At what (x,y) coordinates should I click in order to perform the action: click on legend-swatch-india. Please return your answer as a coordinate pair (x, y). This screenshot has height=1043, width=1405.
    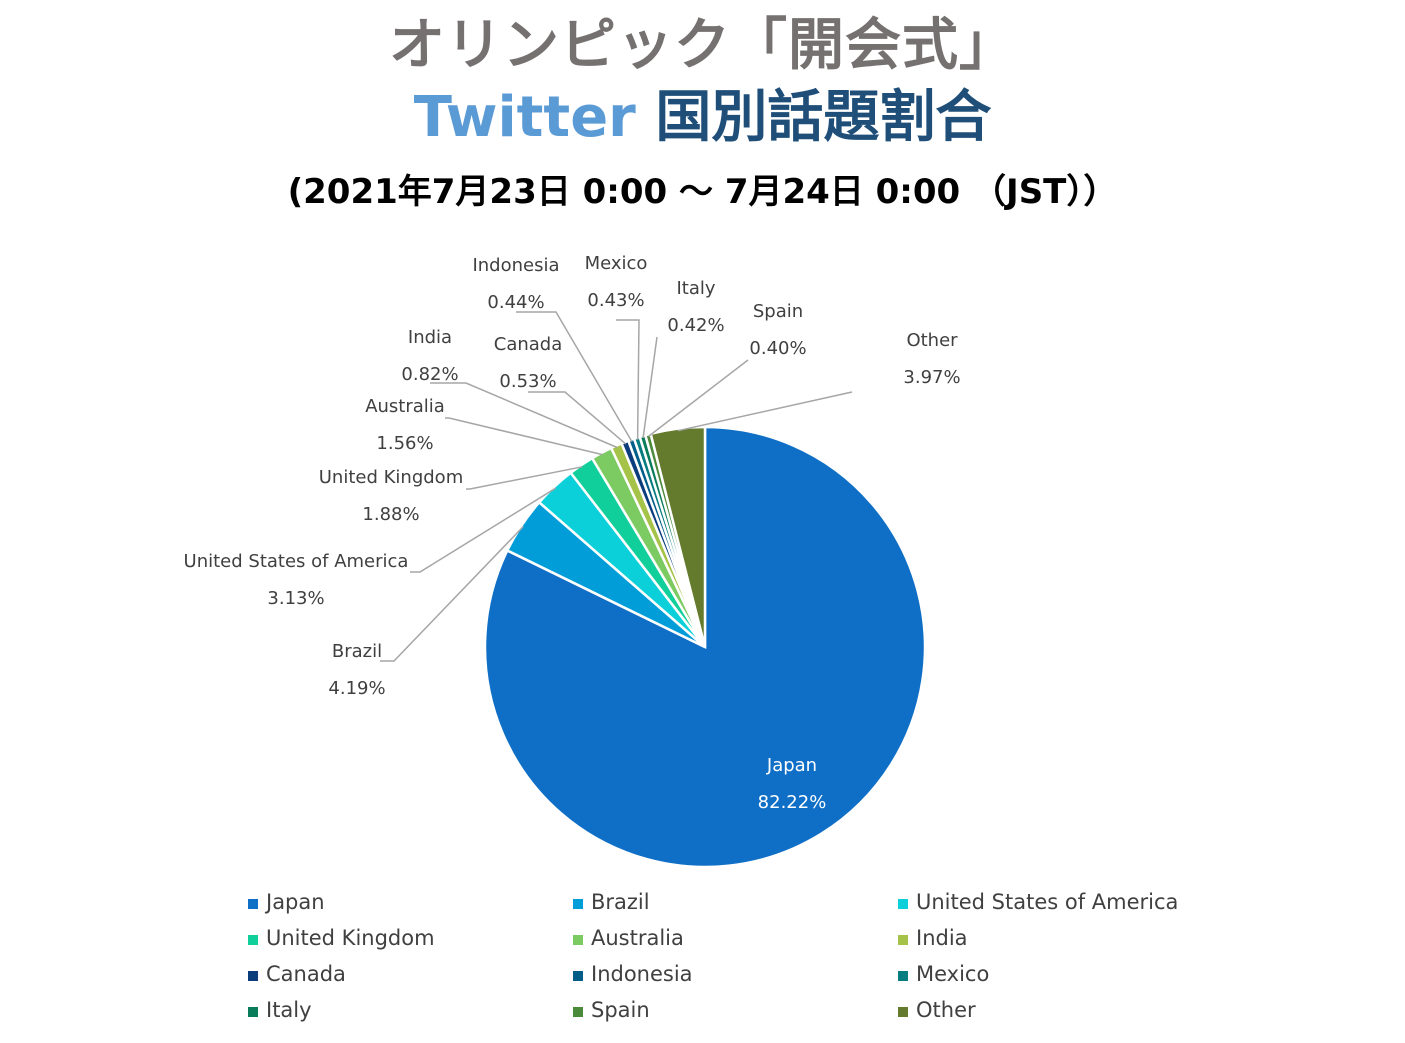
    Looking at the image, I should click on (903, 940).